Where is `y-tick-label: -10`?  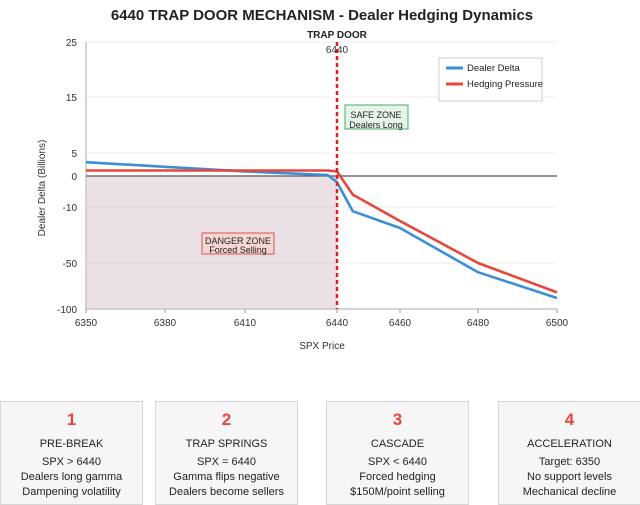
y-tick-label: -10 is located at coordinates (70, 208).